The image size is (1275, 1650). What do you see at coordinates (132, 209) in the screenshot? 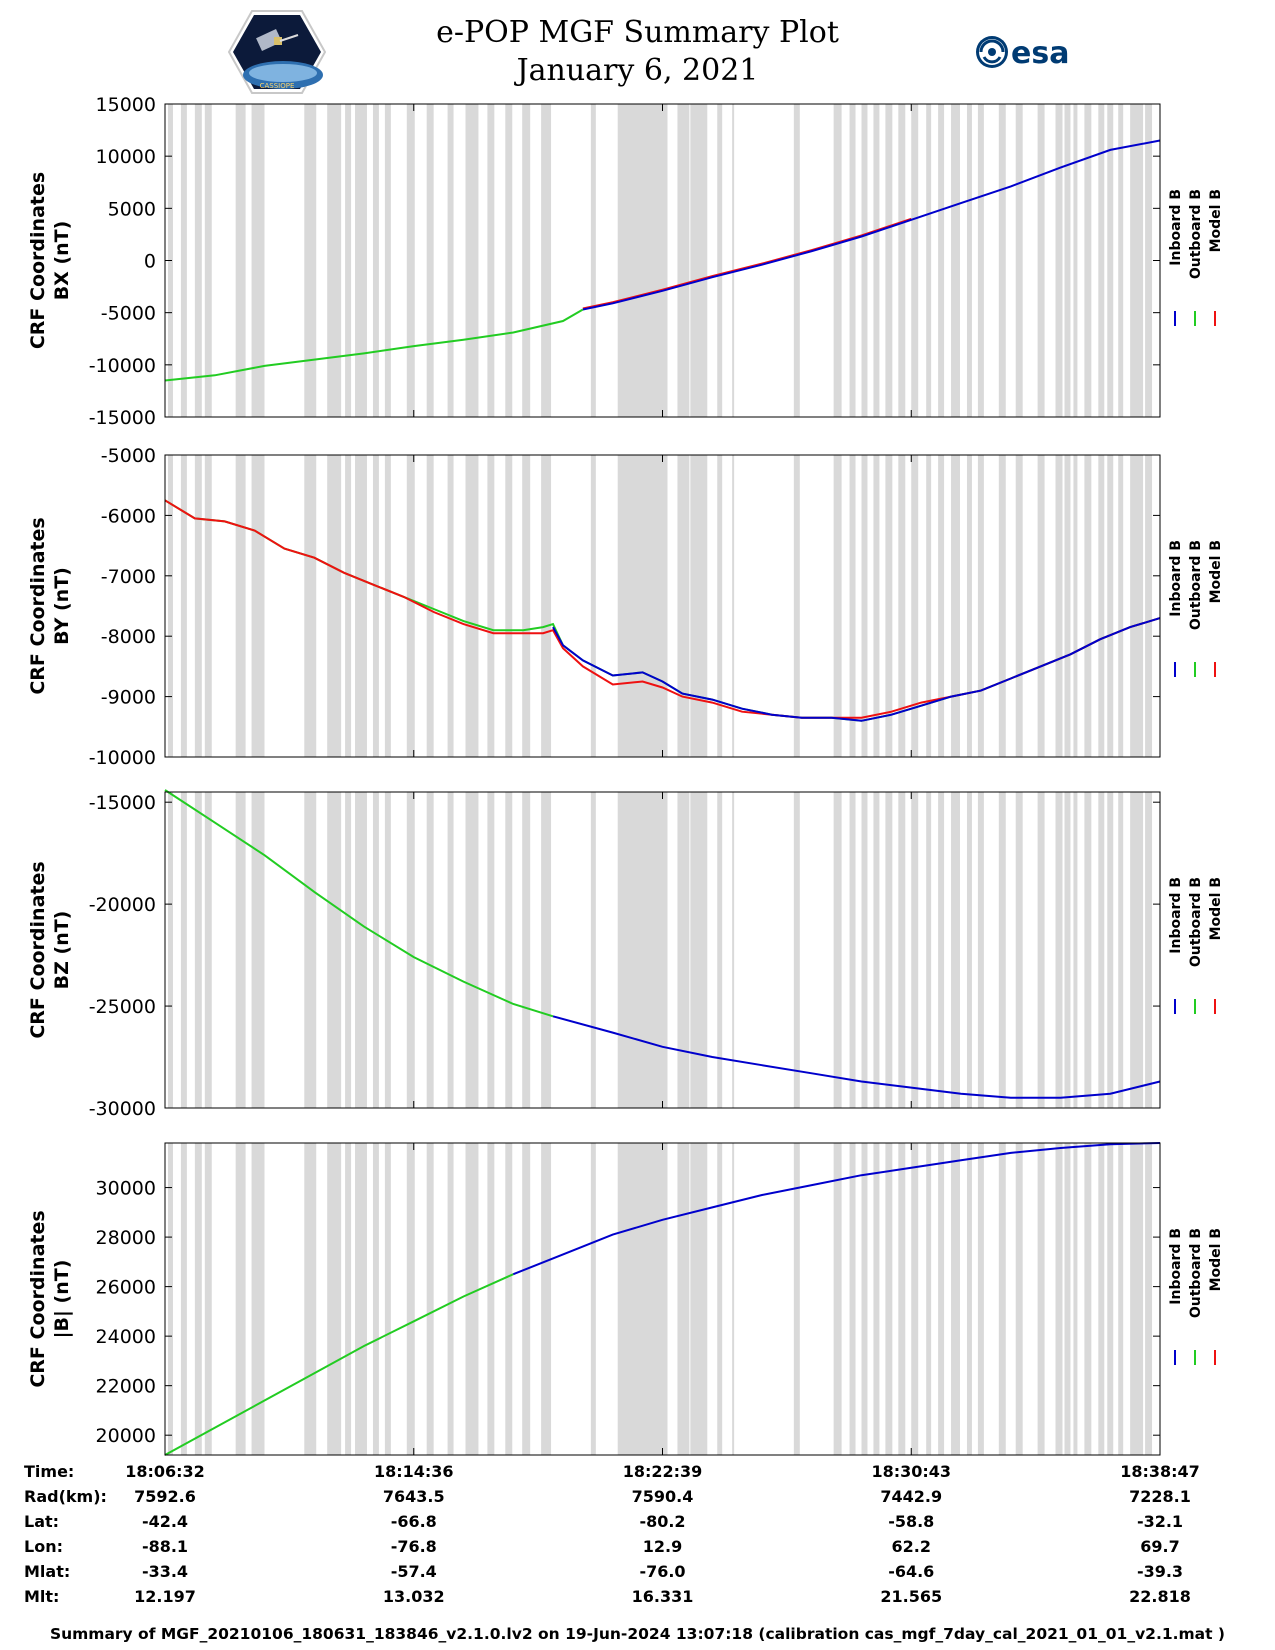
I see `y-tick-label: 5000` at bounding box center [132, 209].